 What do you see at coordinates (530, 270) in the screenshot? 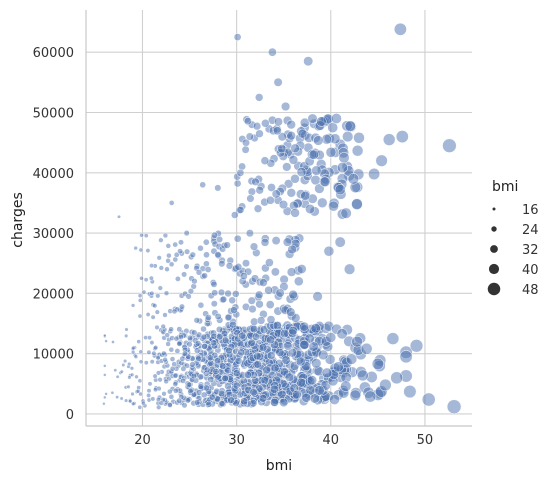
I see `legend-size-label: 40` at bounding box center [530, 270].